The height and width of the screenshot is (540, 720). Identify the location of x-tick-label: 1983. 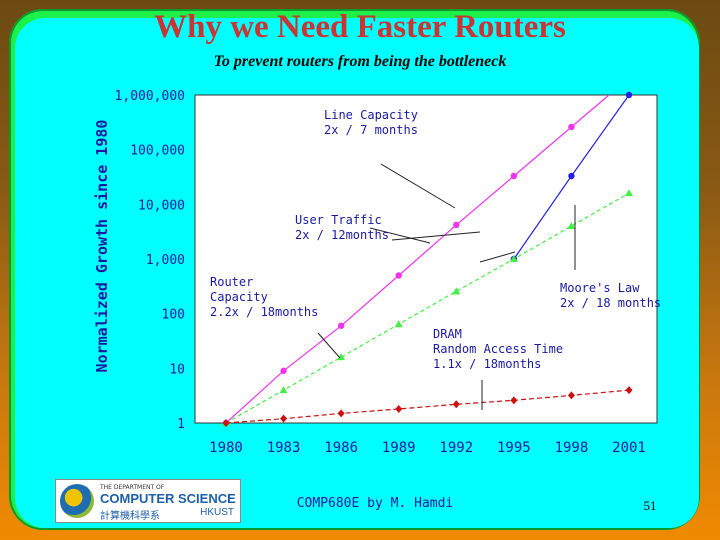
(284, 448).